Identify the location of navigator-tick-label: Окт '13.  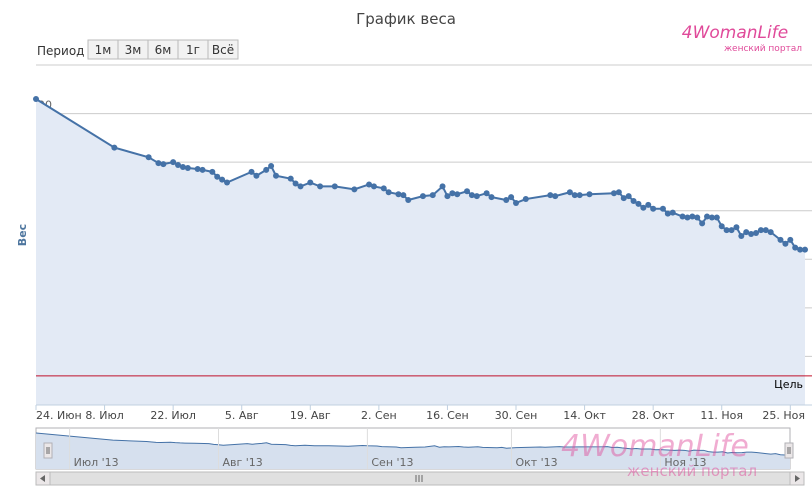
(536, 462).